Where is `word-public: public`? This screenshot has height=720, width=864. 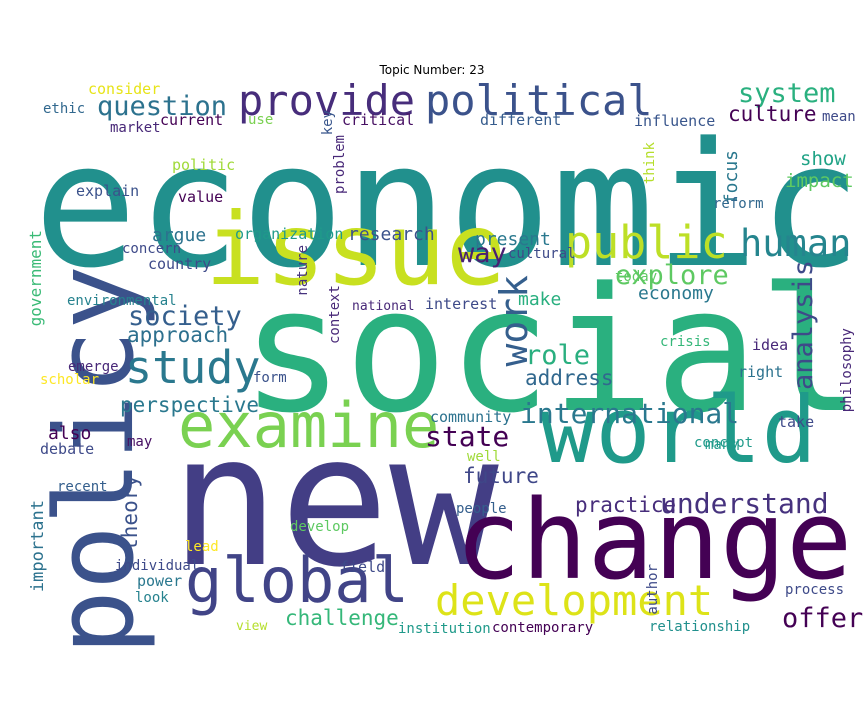
word-public: public is located at coordinates (646, 242).